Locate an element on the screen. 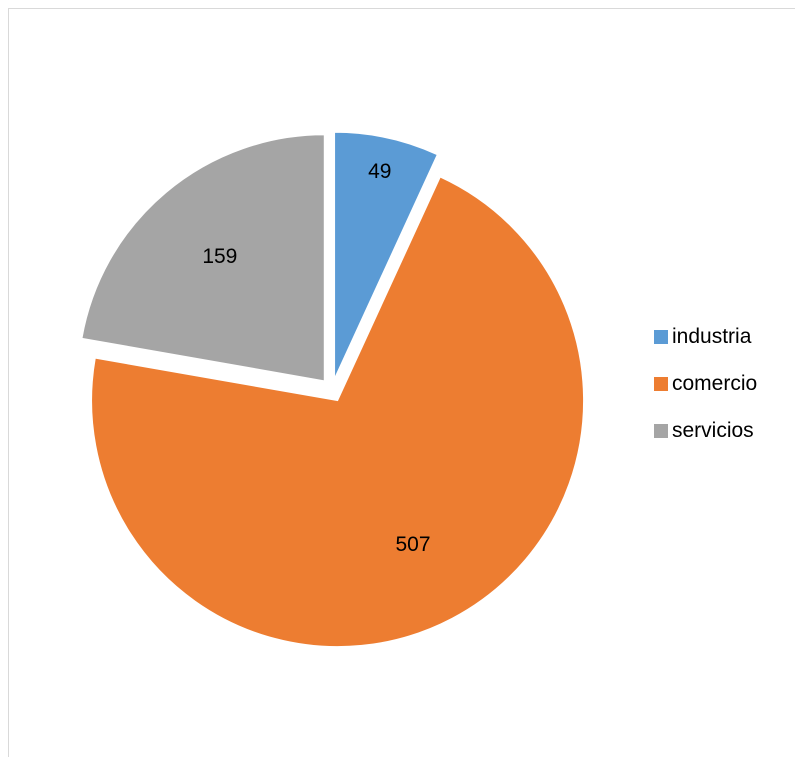 This screenshot has height=759, width=797. data-label-servicios: 159 is located at coordinates (219, 256).